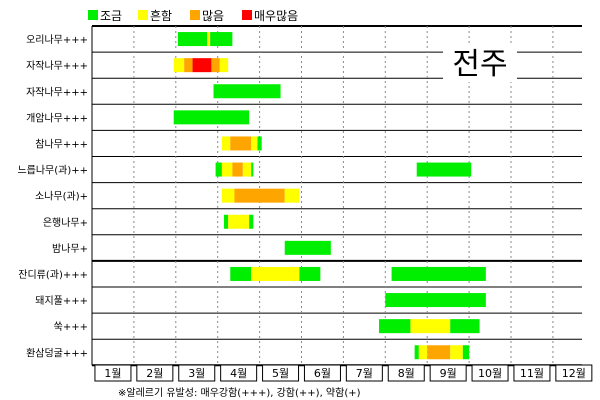  What do you see at coordinates (71, 327) in the screenshot?
I see `row-label: 쑥+++` at bounding box center [71, 327].